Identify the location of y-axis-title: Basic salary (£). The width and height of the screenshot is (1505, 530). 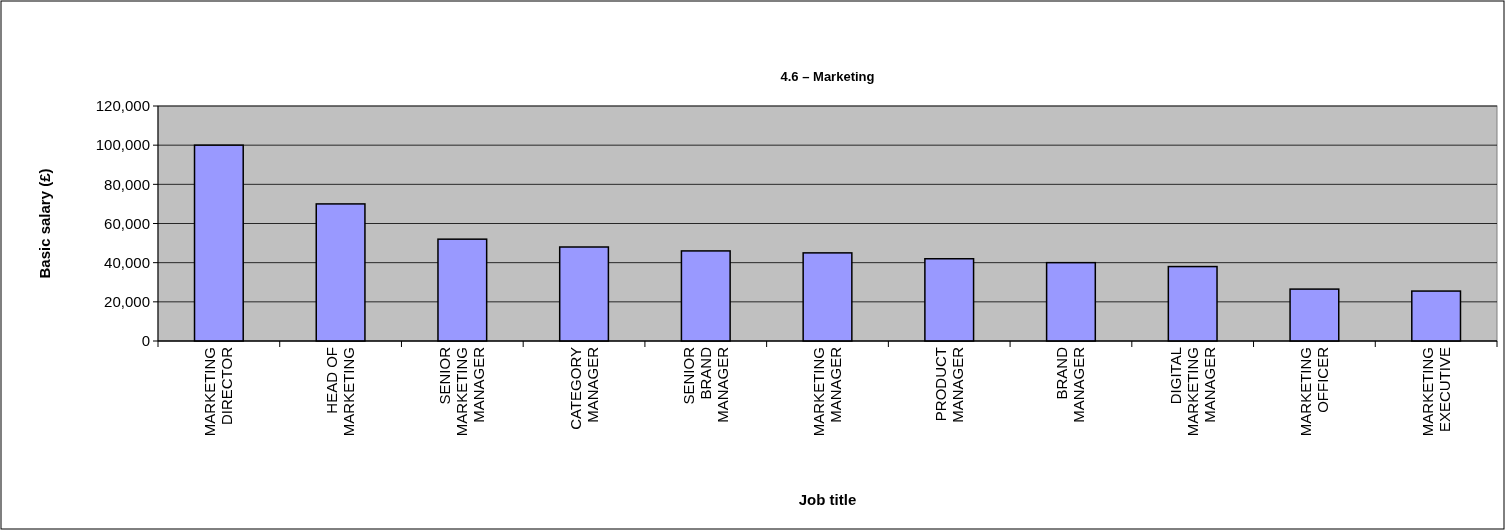
(44, 223).